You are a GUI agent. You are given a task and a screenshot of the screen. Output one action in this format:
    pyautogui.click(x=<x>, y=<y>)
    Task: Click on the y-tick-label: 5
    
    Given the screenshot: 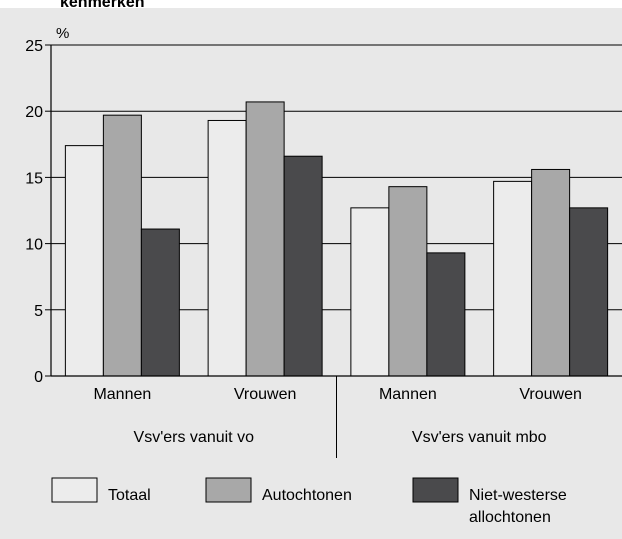 What is the action you would take?
    pyautogui.click(x=38, y=311)
    